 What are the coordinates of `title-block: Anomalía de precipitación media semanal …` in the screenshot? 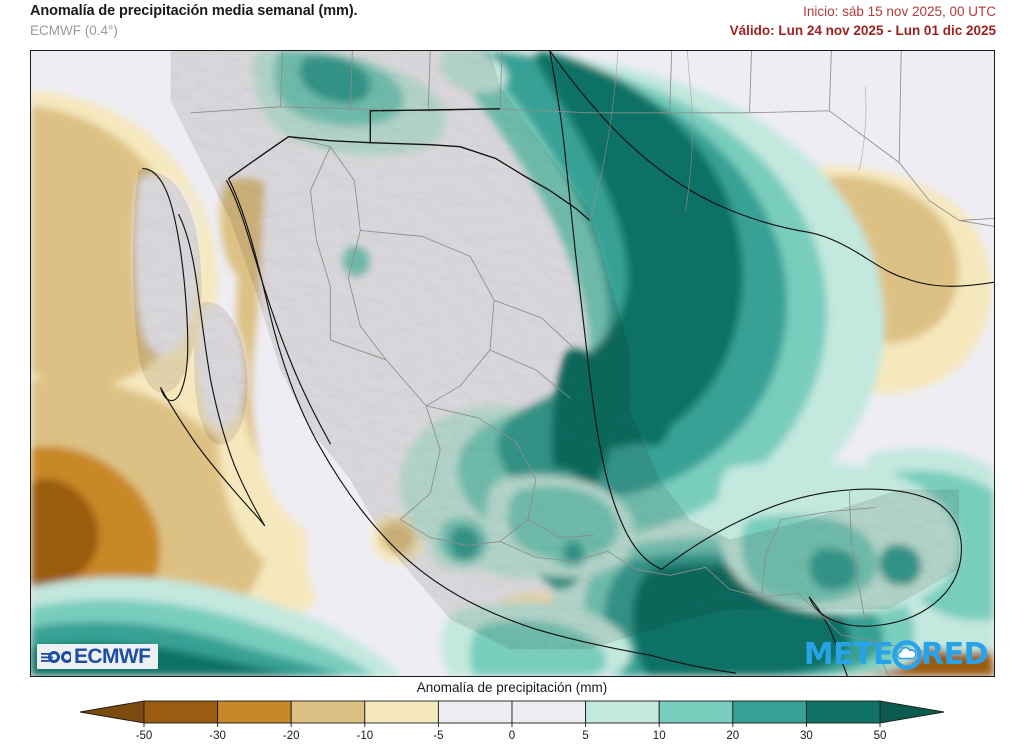 It's located at (194, 21).